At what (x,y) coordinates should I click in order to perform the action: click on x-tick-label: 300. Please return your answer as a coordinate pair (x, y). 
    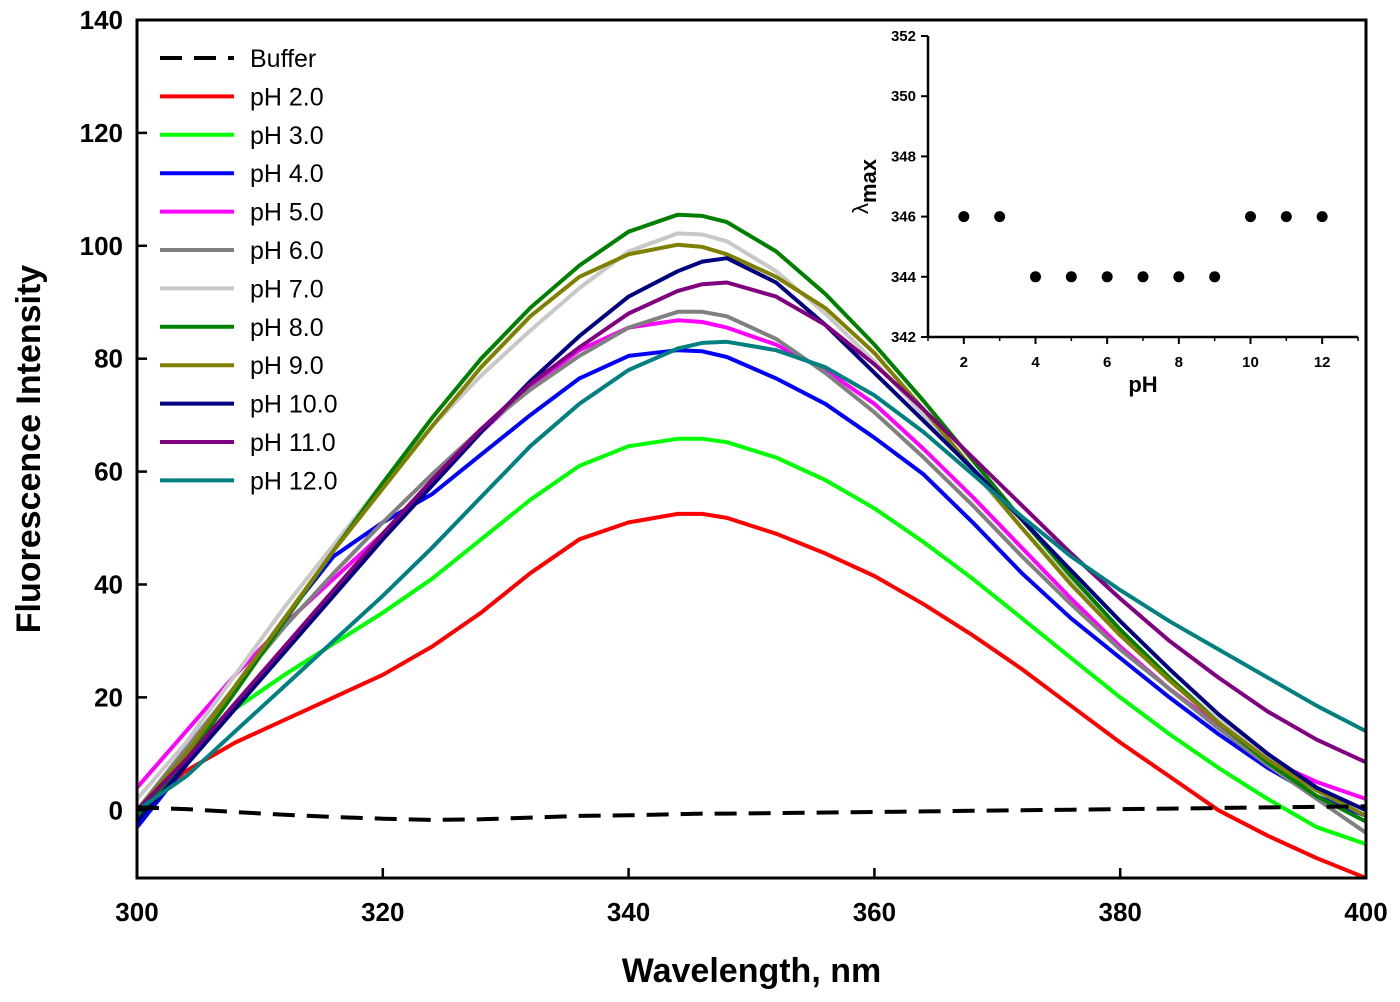
    Looking at the image, I should click on (136, 912).